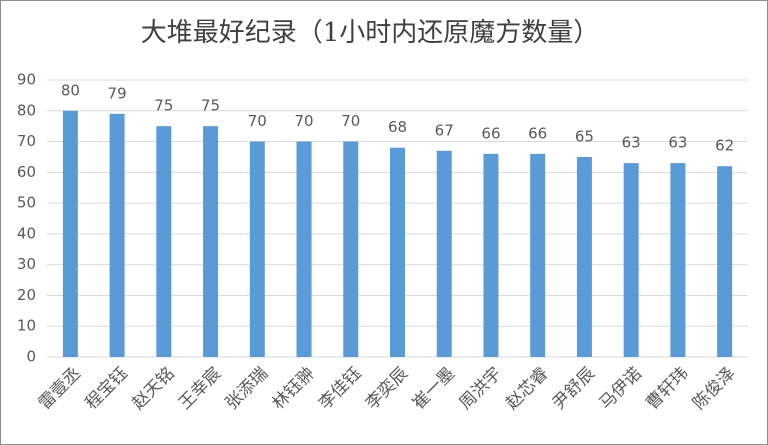 This screenshot has height=445, width=768. What do you see at coordinates (26, 172) in the screenshot?
I see `y-tick-label: 60` at bounding box center [26, 172].